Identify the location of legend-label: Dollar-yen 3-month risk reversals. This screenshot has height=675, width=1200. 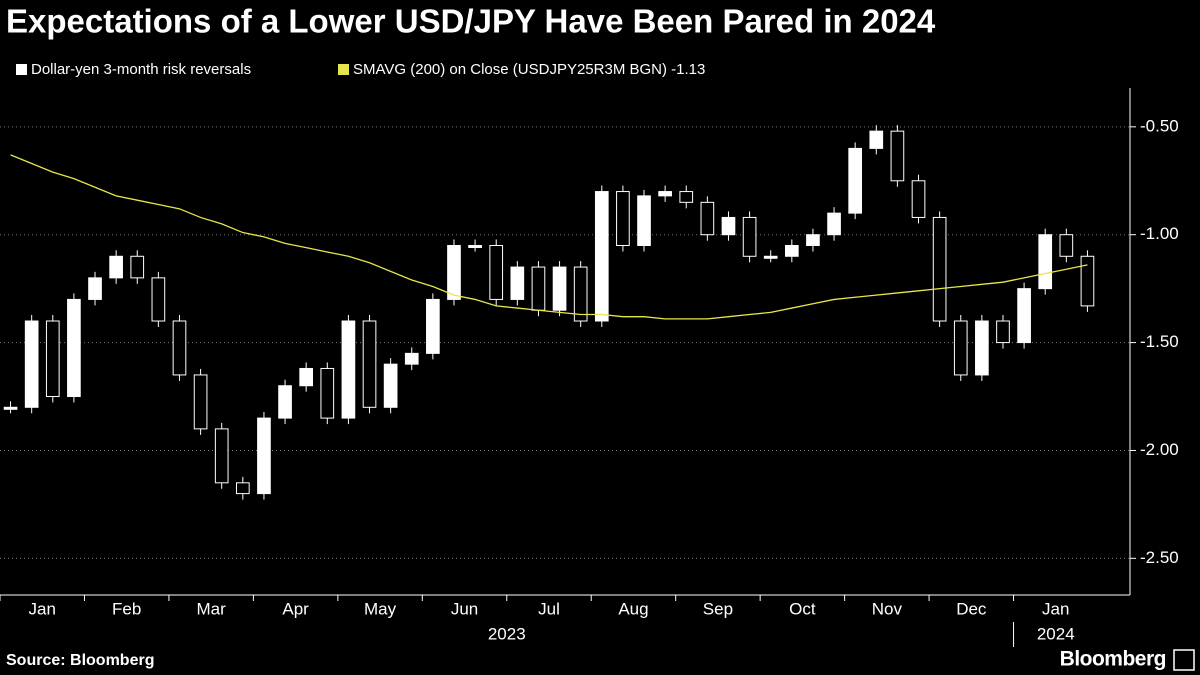
(141, 69).